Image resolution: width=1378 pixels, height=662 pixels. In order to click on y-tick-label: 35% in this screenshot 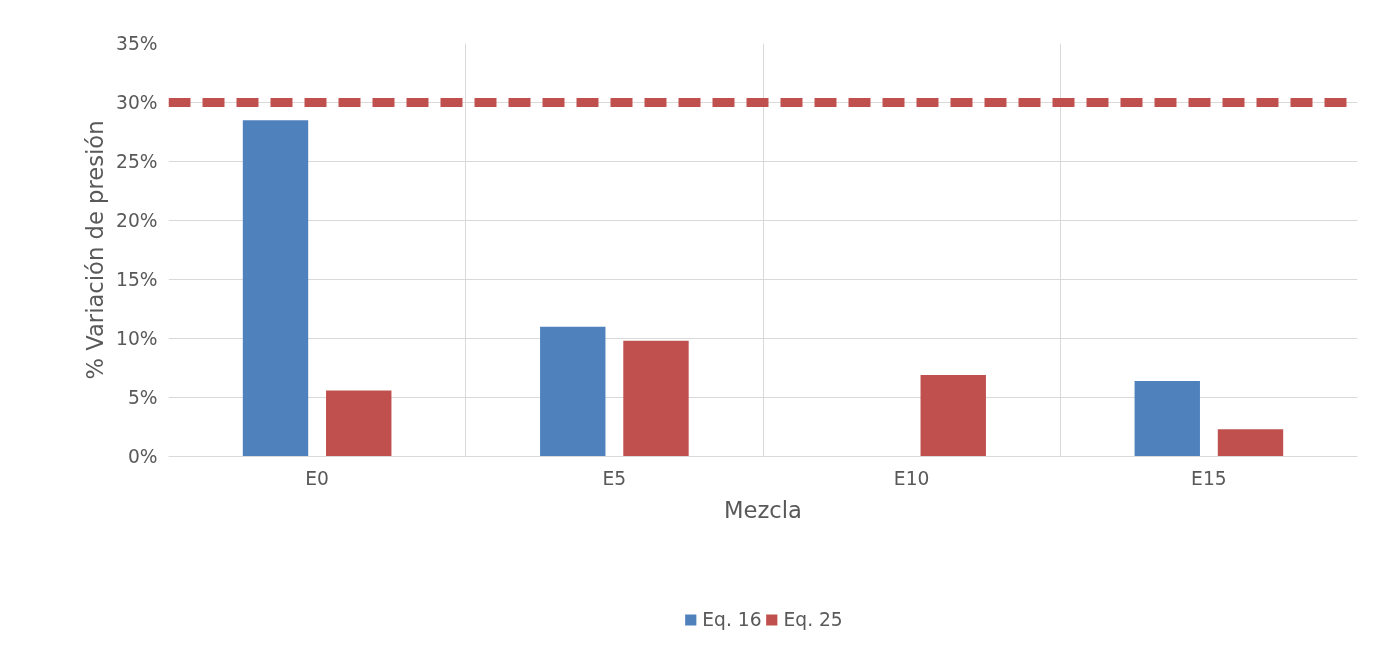, I will do `click(137, 43)`.